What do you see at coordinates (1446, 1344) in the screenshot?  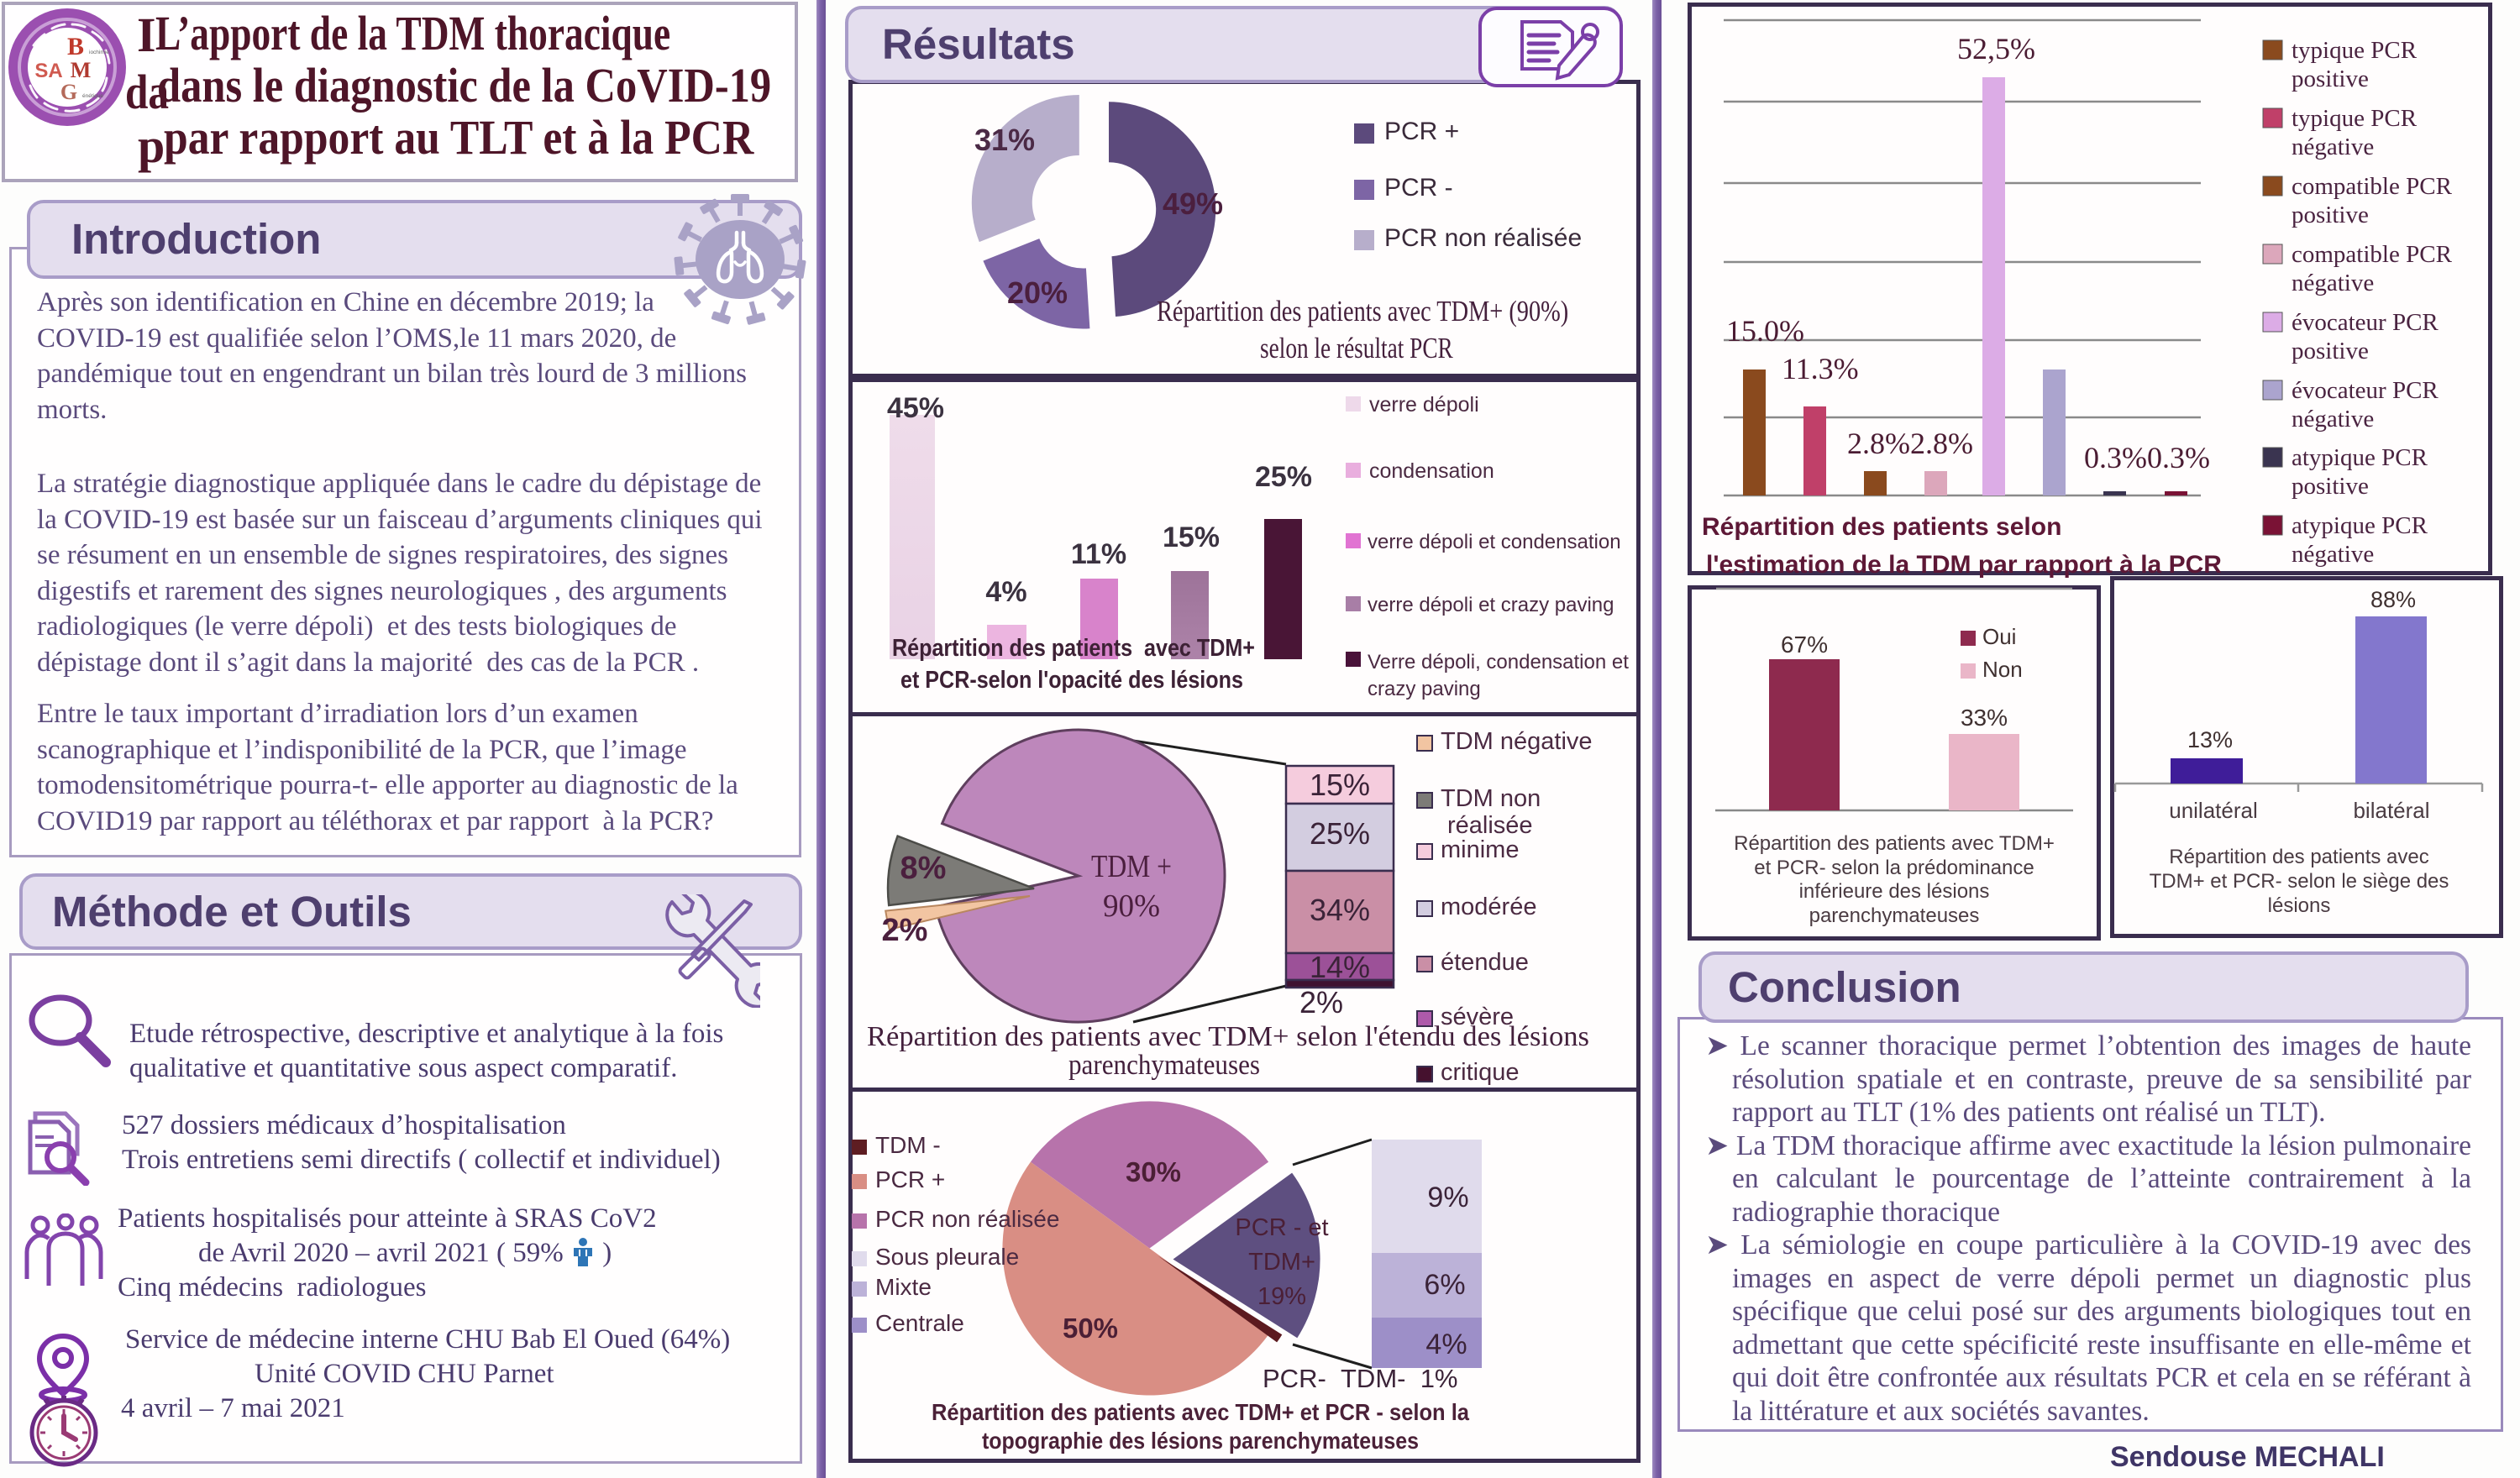 I see `svg-text: 4%` at bounding box center [1446, 1344].